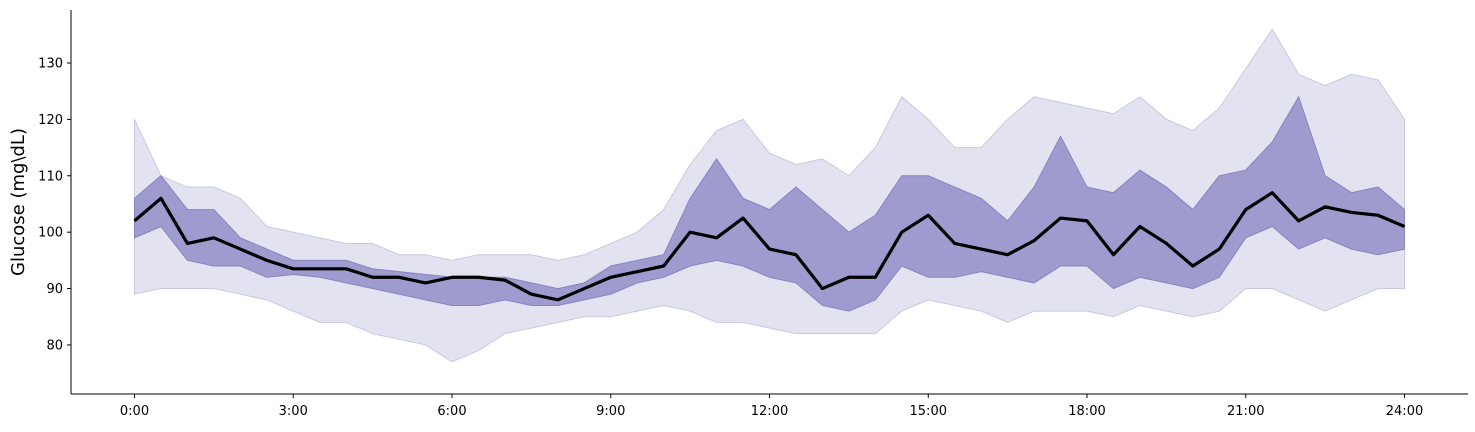  I want to click on x-tick-label: 12:00, so click(769, 411).